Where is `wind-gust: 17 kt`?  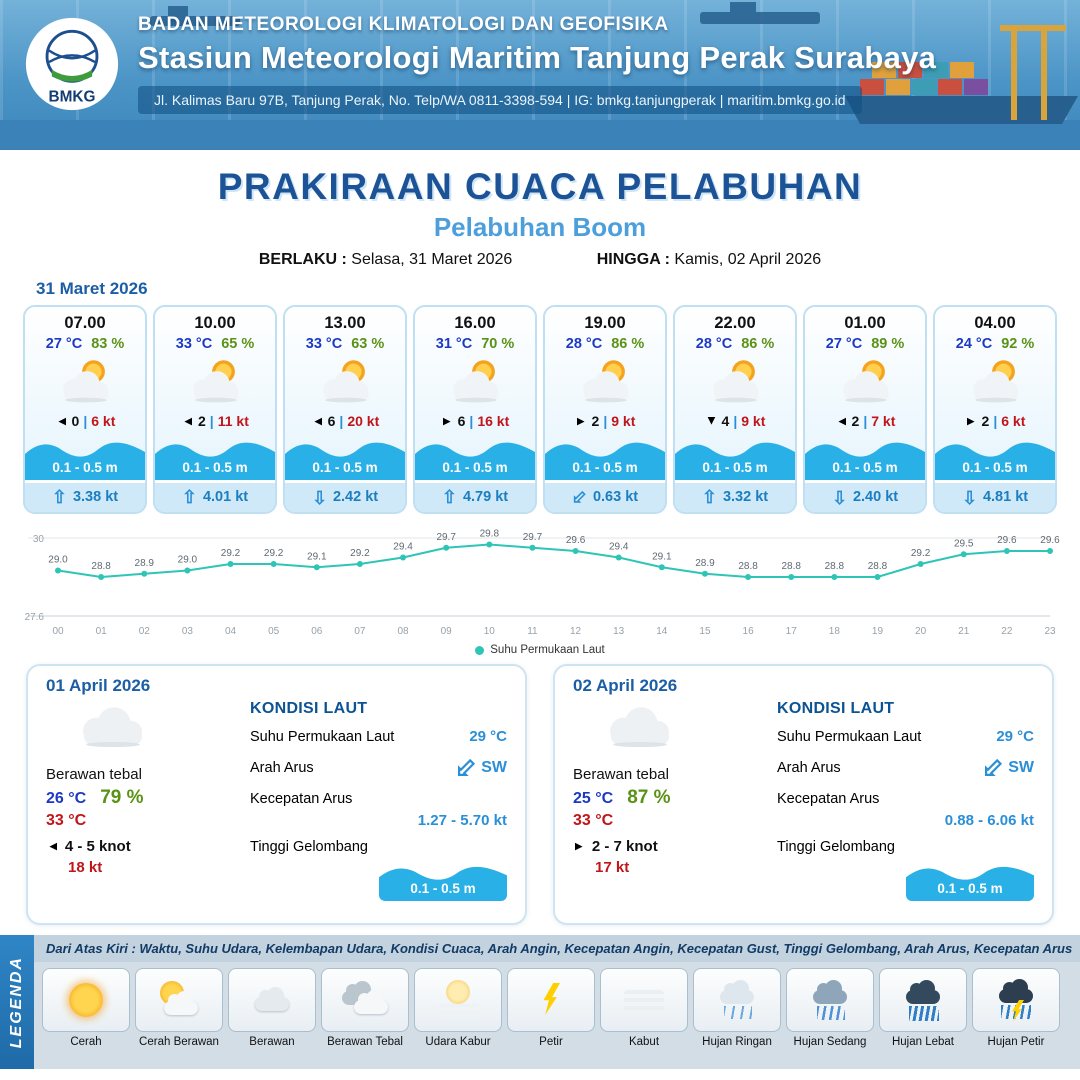
wind-gust: 17 kt is located at coordinates (612, 867).